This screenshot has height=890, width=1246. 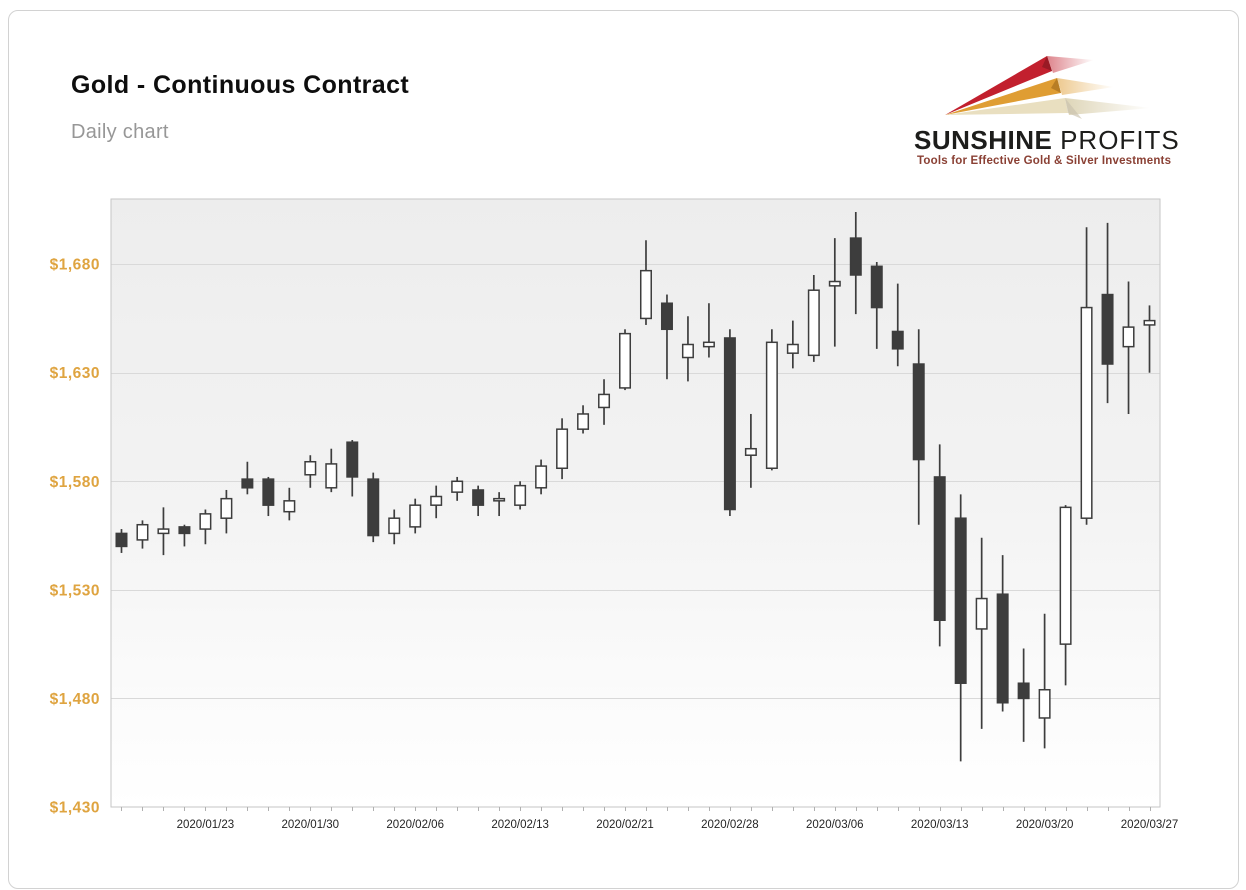 I want to click on svg-text: $1,580, so click(x=75, y=482).